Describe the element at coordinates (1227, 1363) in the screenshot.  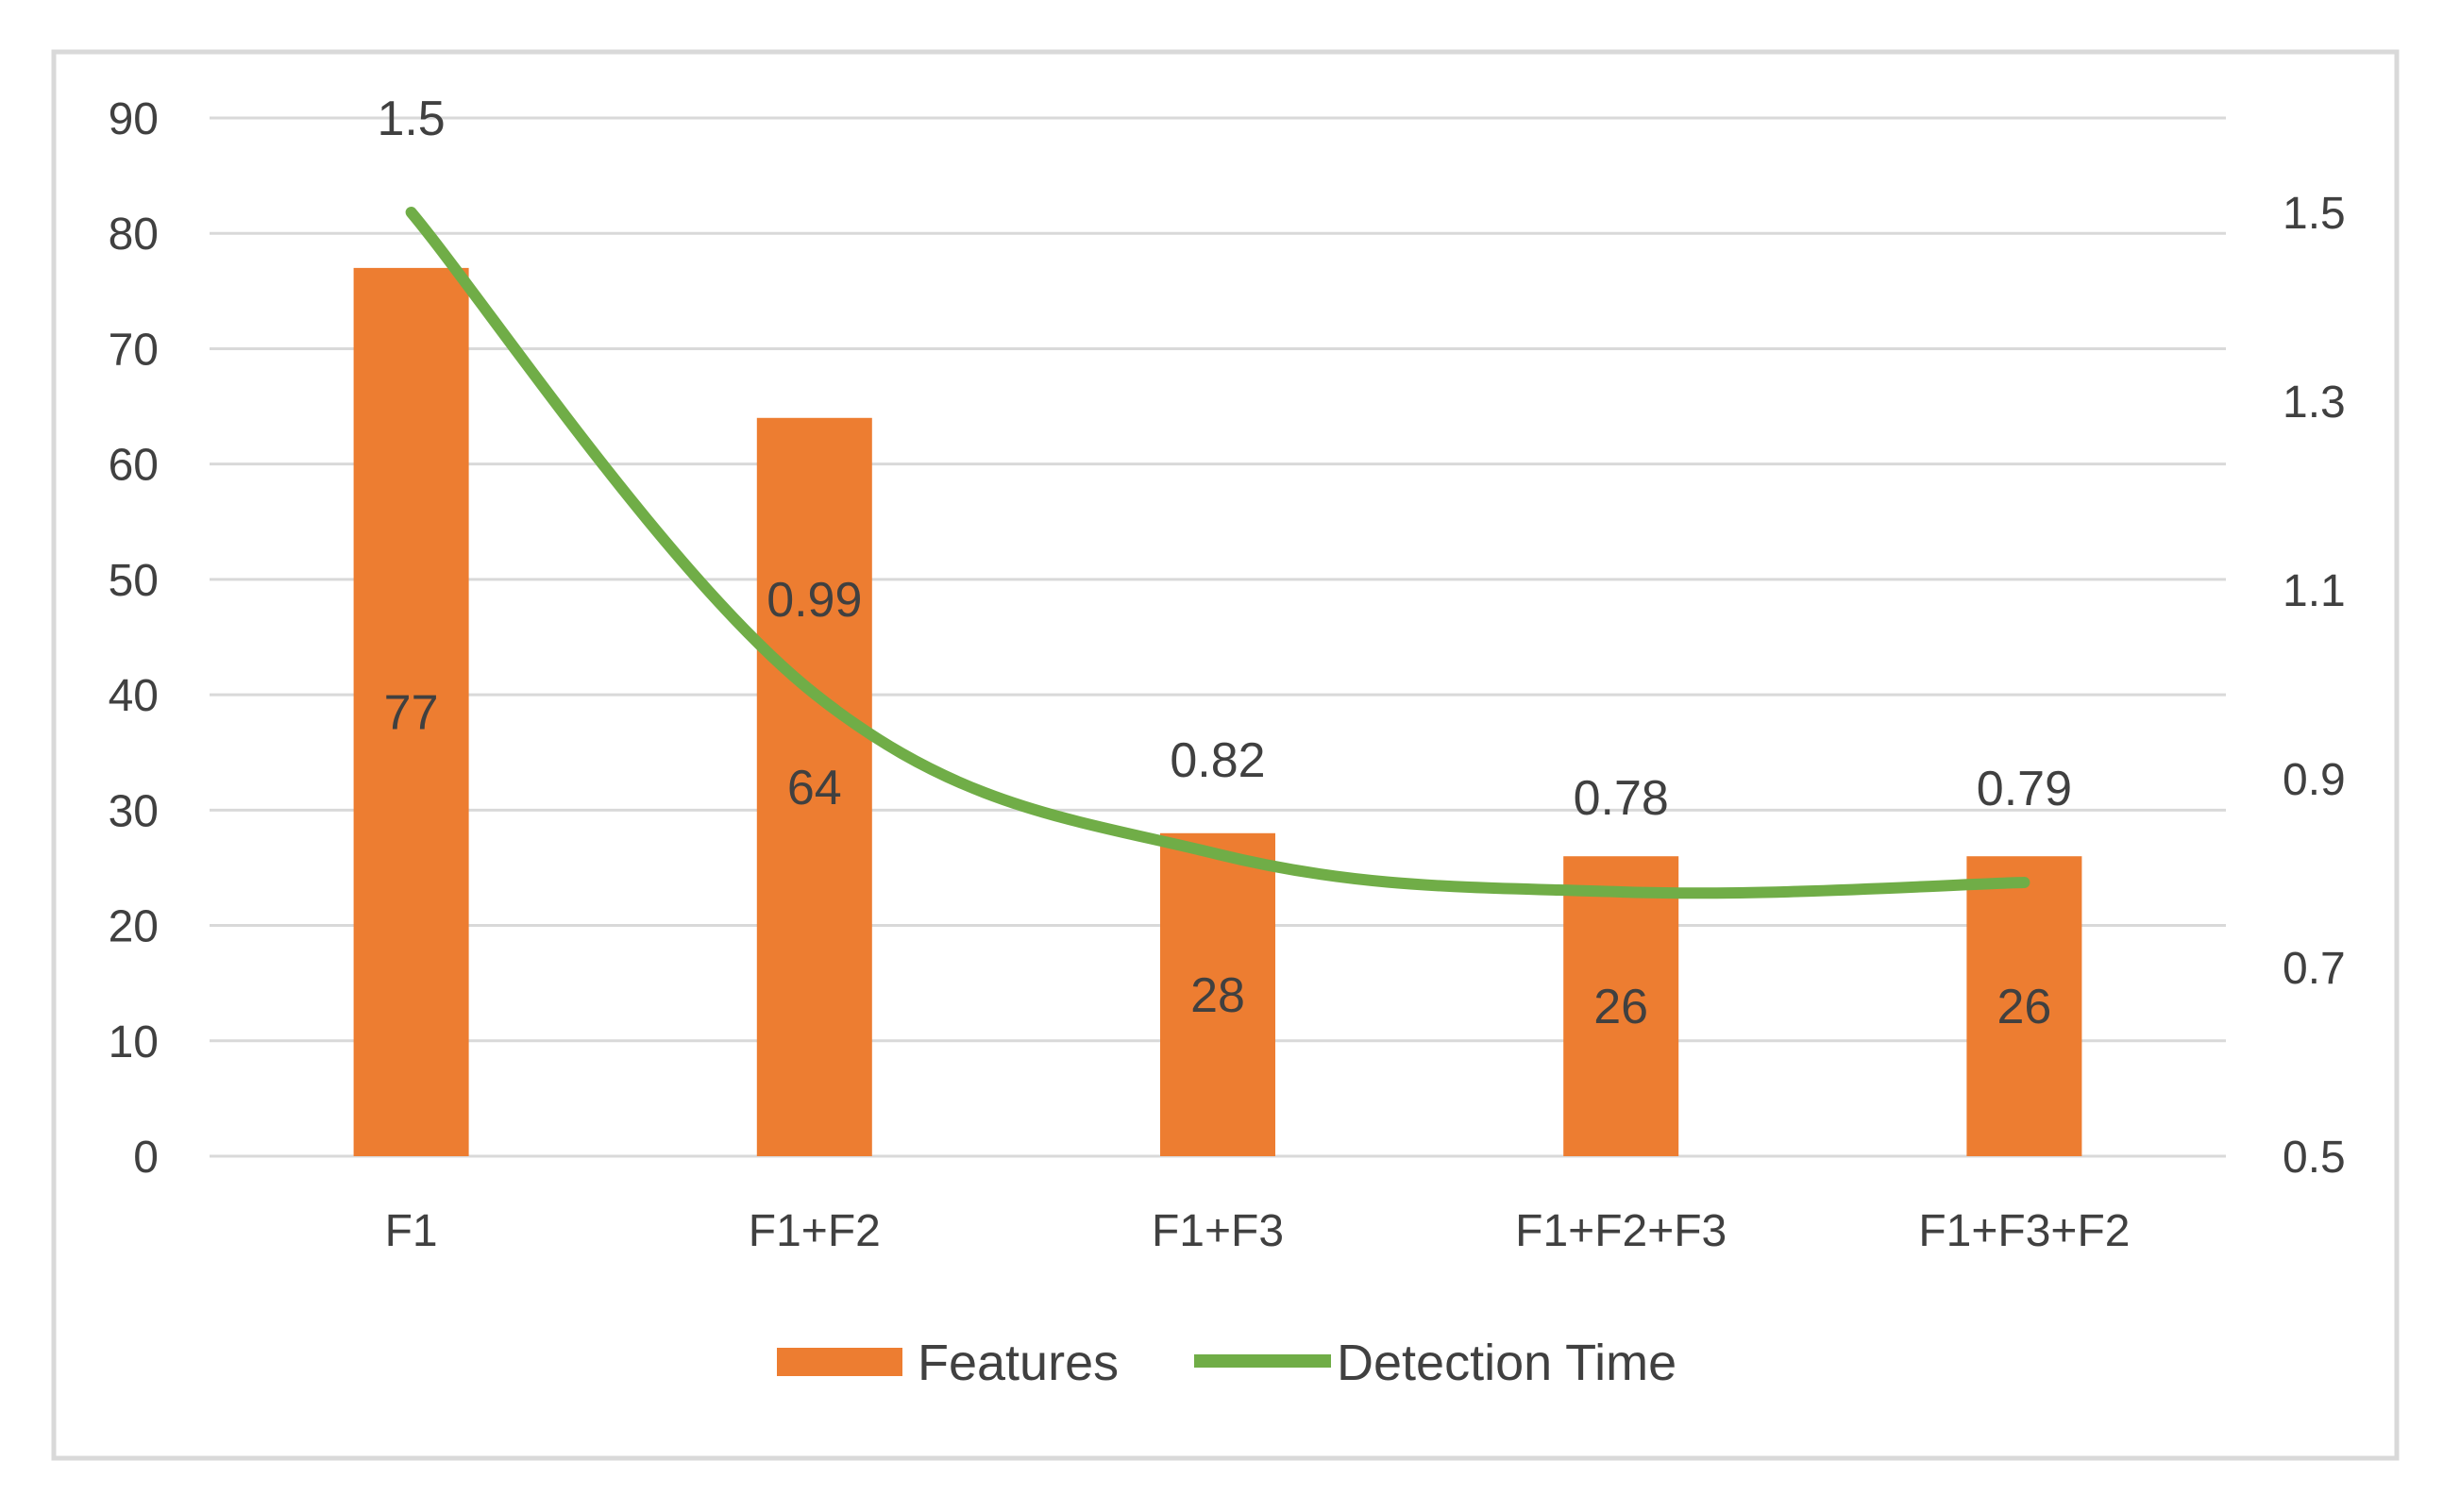
I see `legend: Features Detection Time` at that location.